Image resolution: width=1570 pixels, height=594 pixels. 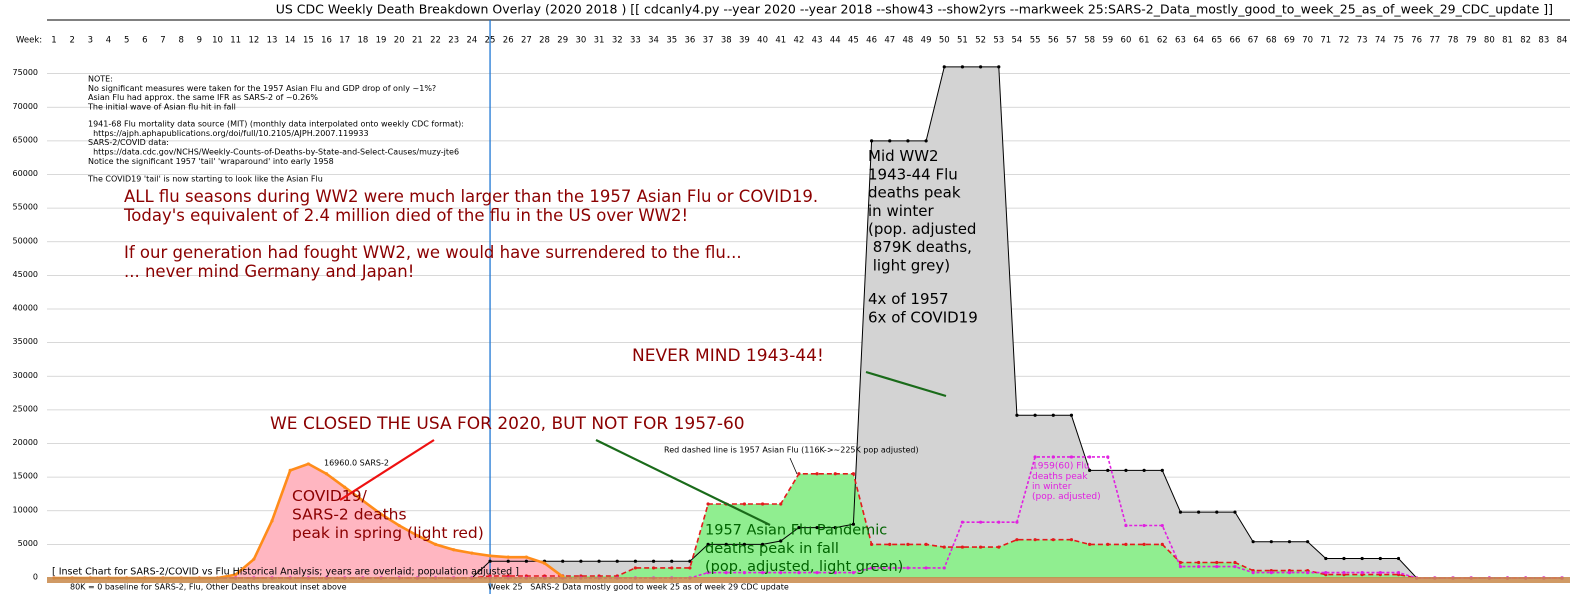 I want to click on x-tick-label: 69, so click(x=1289, y=41).